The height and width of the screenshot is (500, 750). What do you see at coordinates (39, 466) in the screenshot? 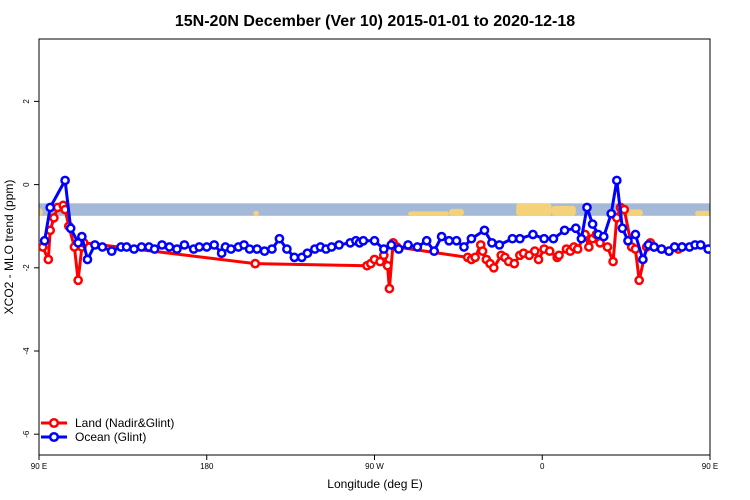
I see `x-tick-label: 90 E` at bounding box center [39, 466].